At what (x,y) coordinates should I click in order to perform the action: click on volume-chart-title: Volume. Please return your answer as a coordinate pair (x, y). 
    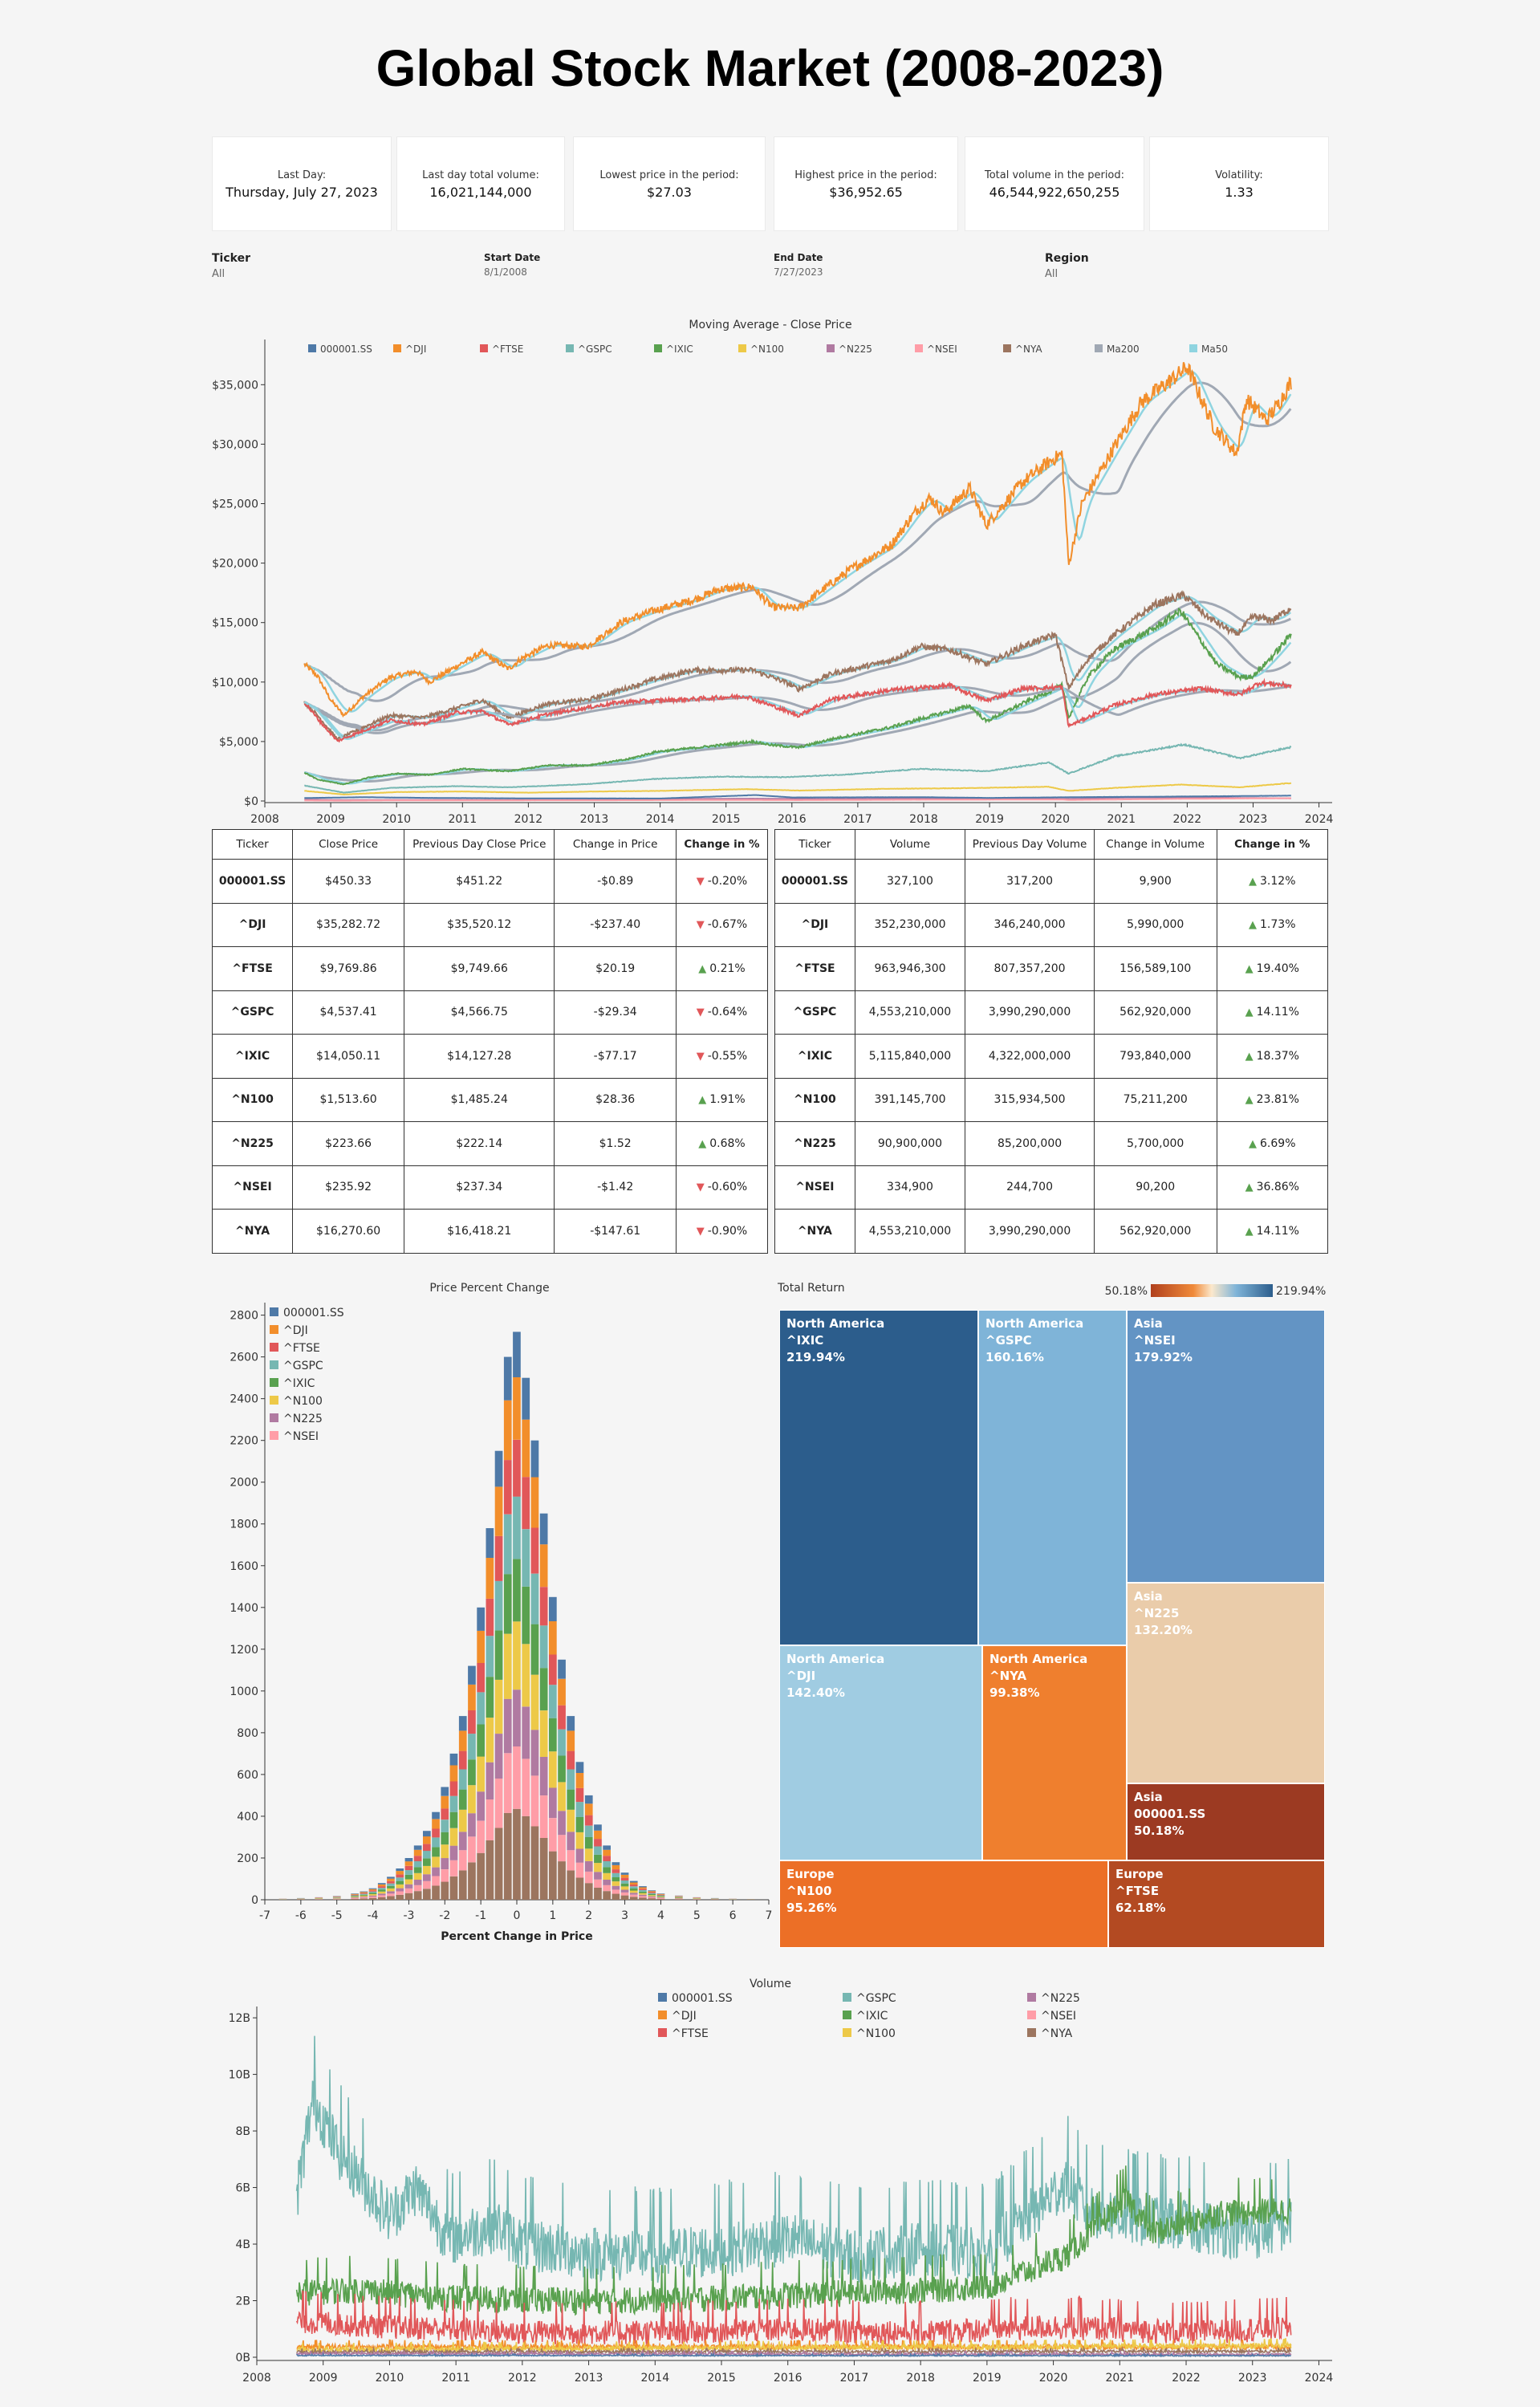
    Looking at the image, I should click on (770, 1984).